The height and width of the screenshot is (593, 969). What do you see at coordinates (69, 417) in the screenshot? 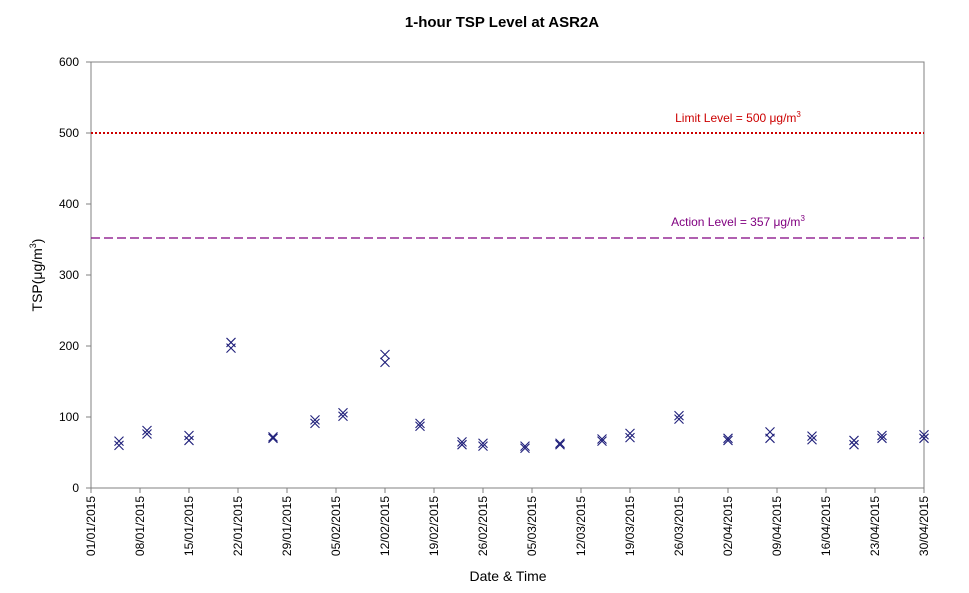
I see `y-tick-label: 100` at bounding box center [69, 417].